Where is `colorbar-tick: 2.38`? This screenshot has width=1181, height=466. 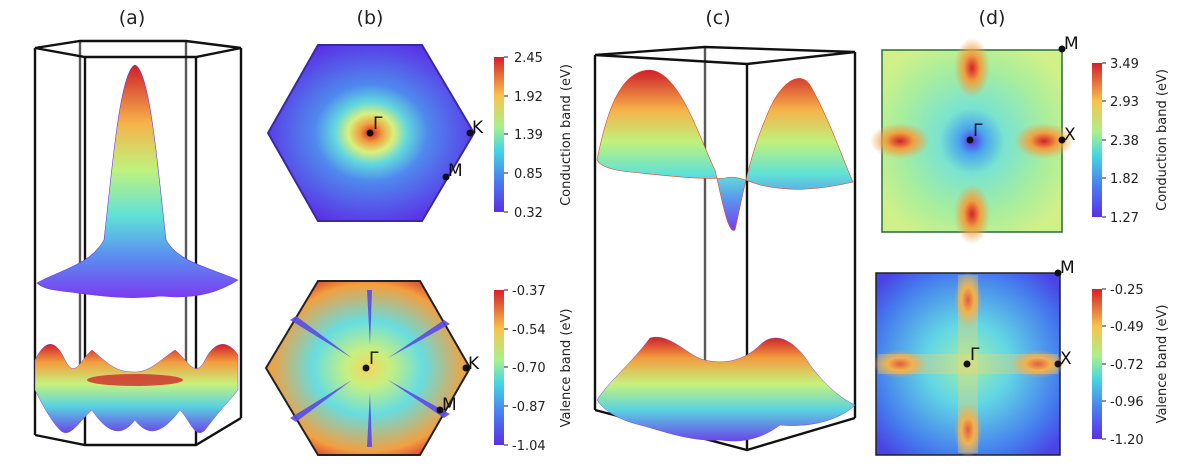
colorbar-tick: 2.38 is located at coordinates (1124, 141).